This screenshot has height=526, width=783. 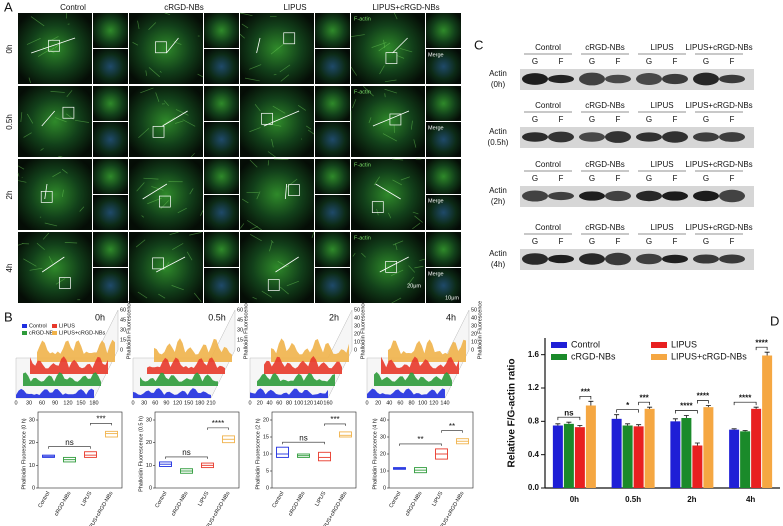 I want to click on y-tick-label: 0.0, so click(x=534, y=487).